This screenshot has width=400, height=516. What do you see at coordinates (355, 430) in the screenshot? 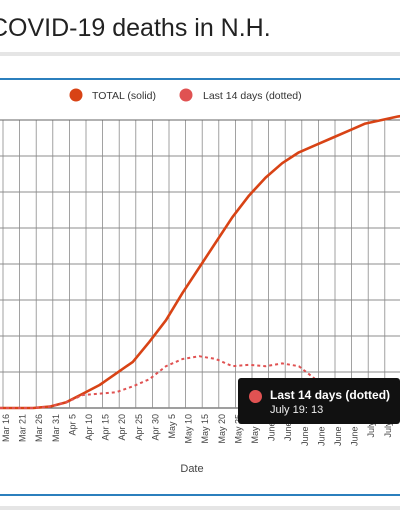
I see `x-tick-label: June 29` at bounding box center [355, 430].